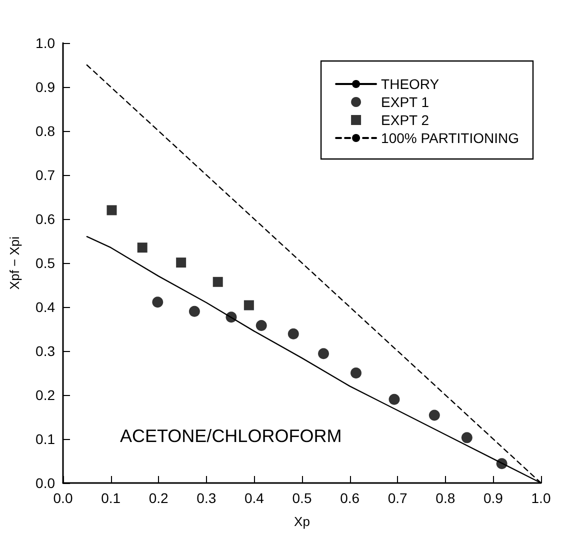  Describe the element at coordinates (46, 483) in the screenshot. I see `y-tick-label: 0.0` at that location.